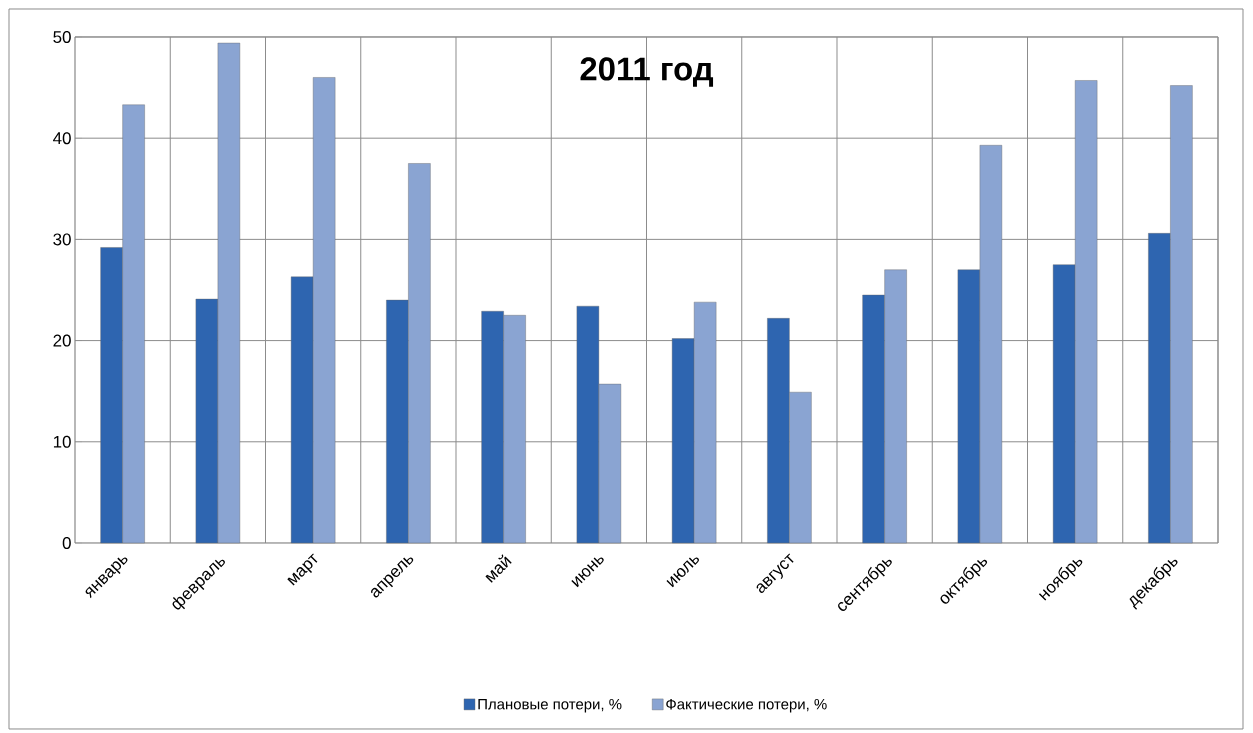 The width and height of the screenshot is (1253, 733). What do you see at coordinates (62, 138) in the screenshot?
I see `y-tick-label: 40` at bounding box center [62, 138].